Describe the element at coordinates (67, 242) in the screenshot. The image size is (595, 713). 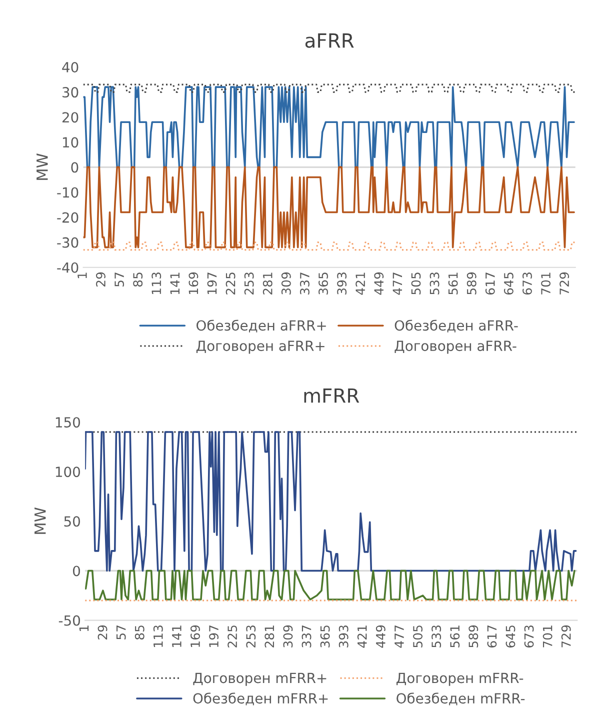
I see `y-tick-label: -30` at that location.